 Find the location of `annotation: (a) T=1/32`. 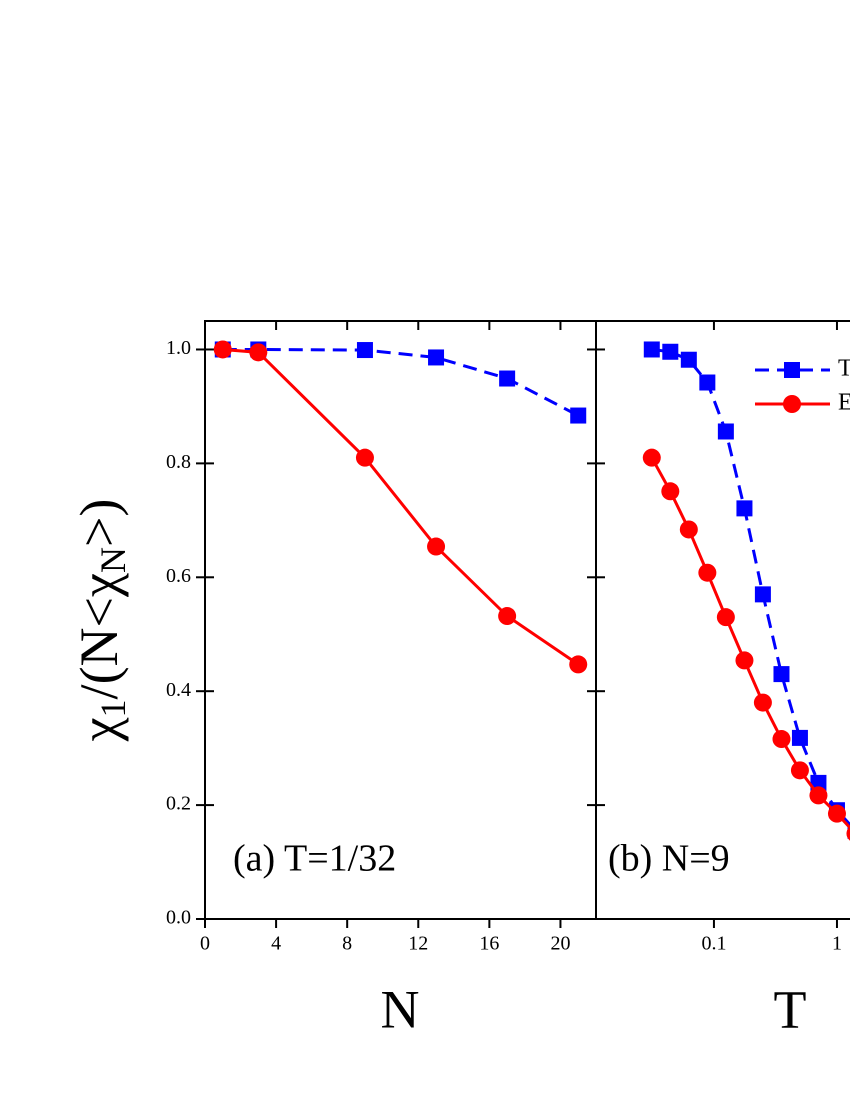

annotation: (a) T=1/32 is located at coordinates (314, 859).